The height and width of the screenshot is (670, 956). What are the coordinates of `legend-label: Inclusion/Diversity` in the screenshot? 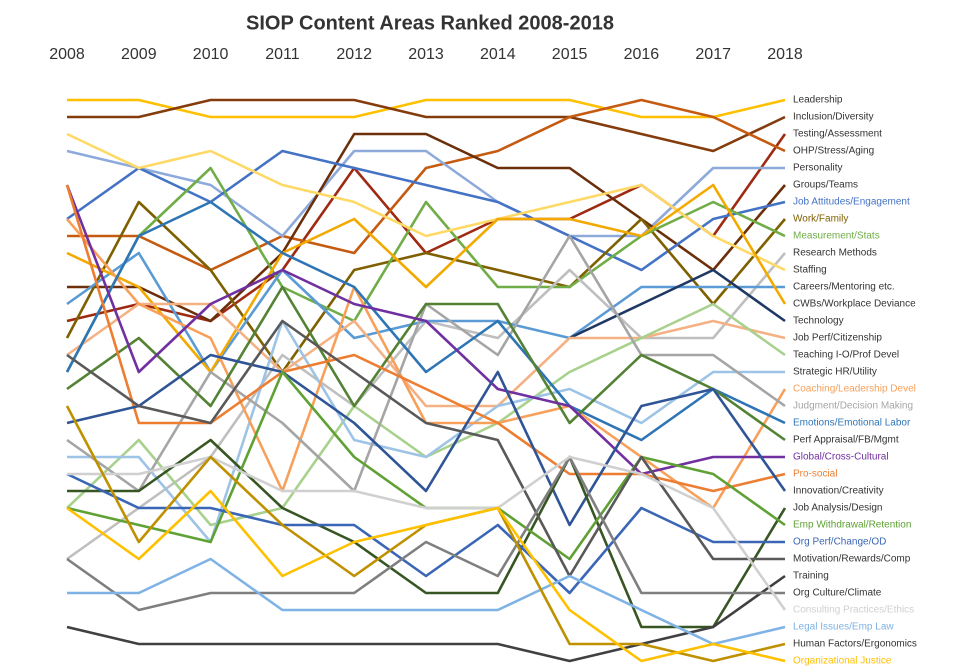 It's located at (833, 117).